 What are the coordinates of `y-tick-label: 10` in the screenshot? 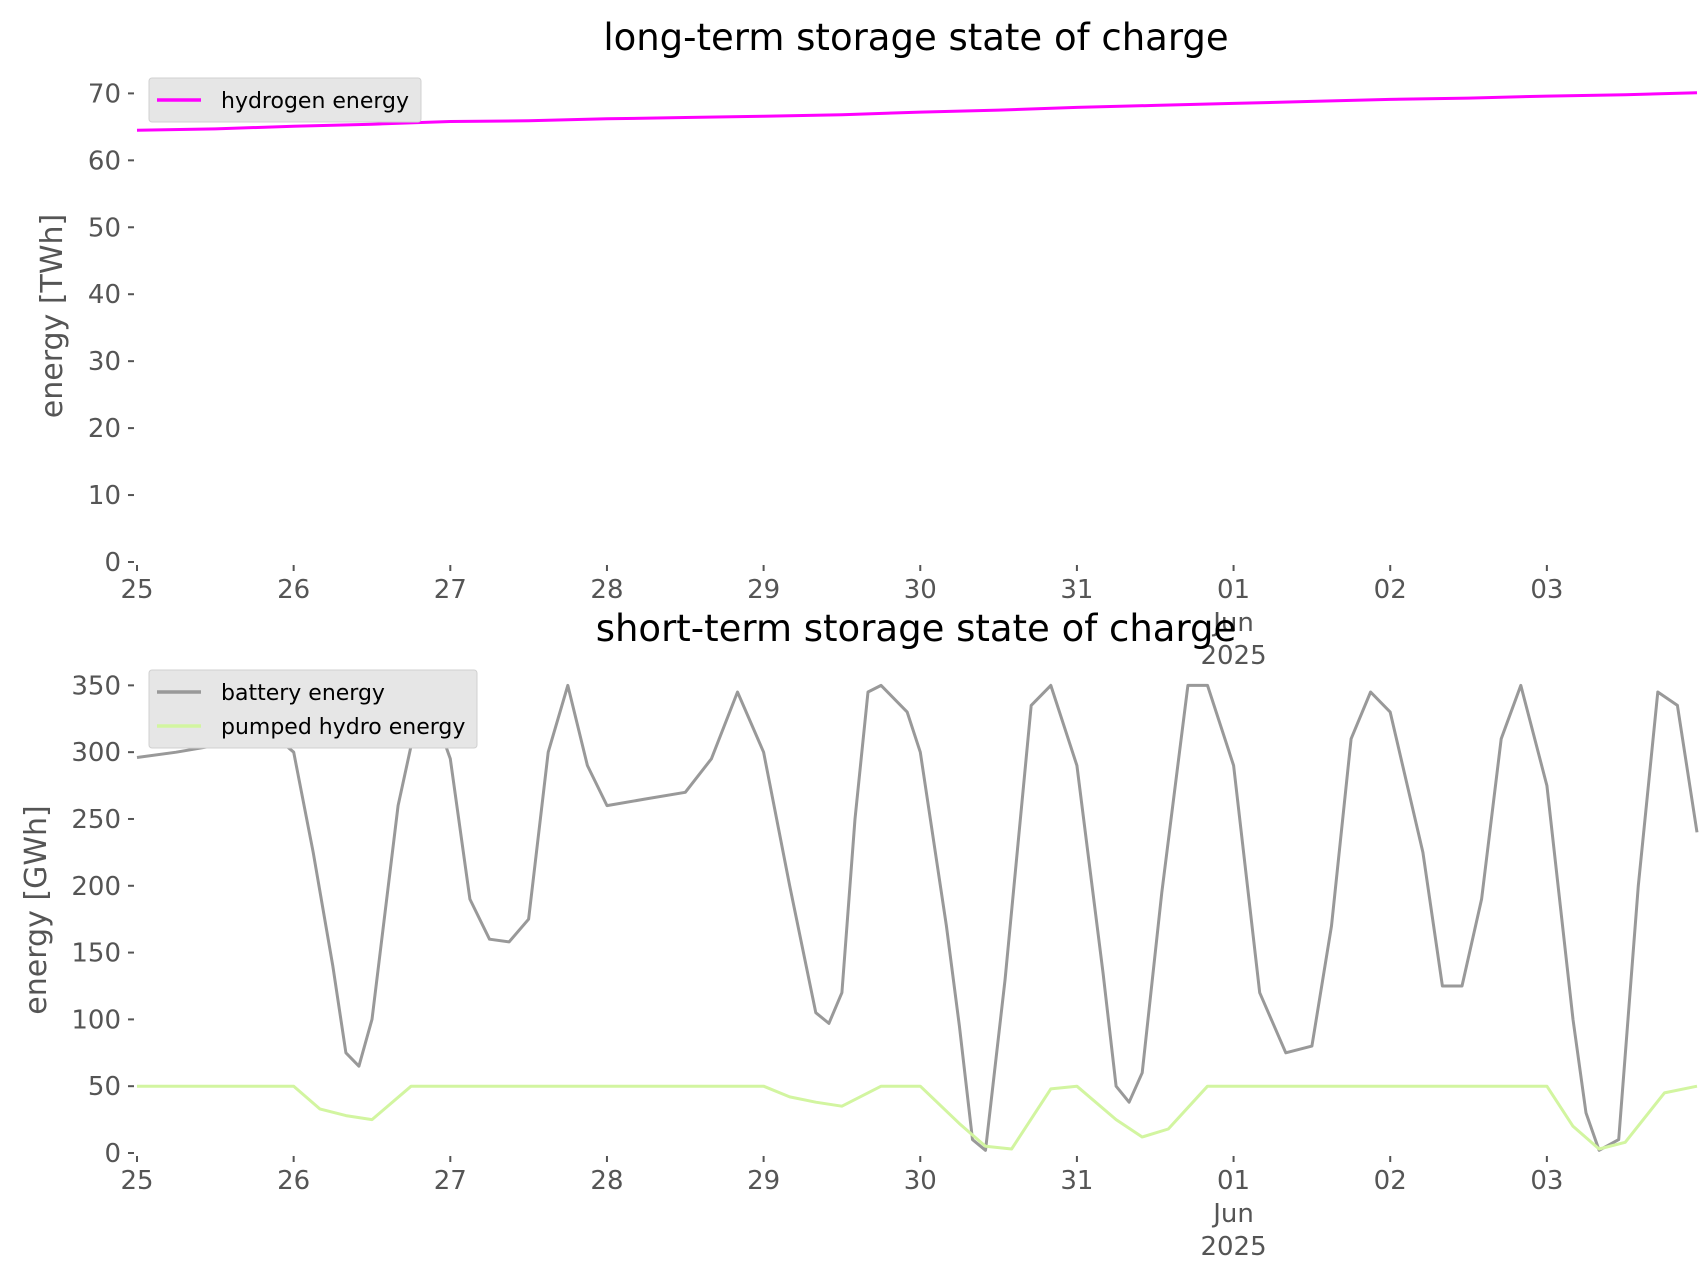 It's located at (104, 496).